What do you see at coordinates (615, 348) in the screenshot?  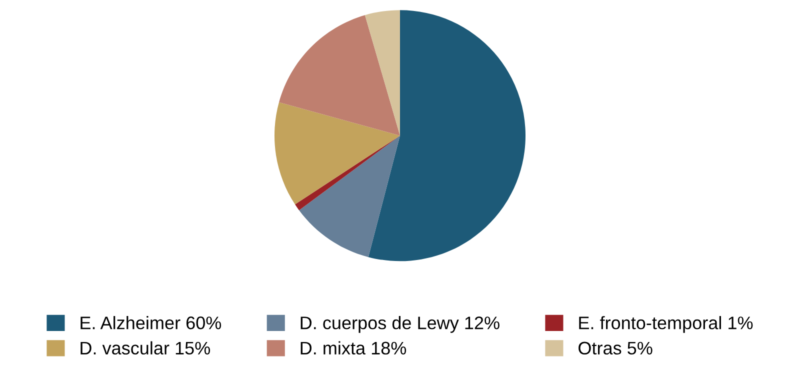 I see `legend-label: Otras 5%` at bounding box center [615, 348].